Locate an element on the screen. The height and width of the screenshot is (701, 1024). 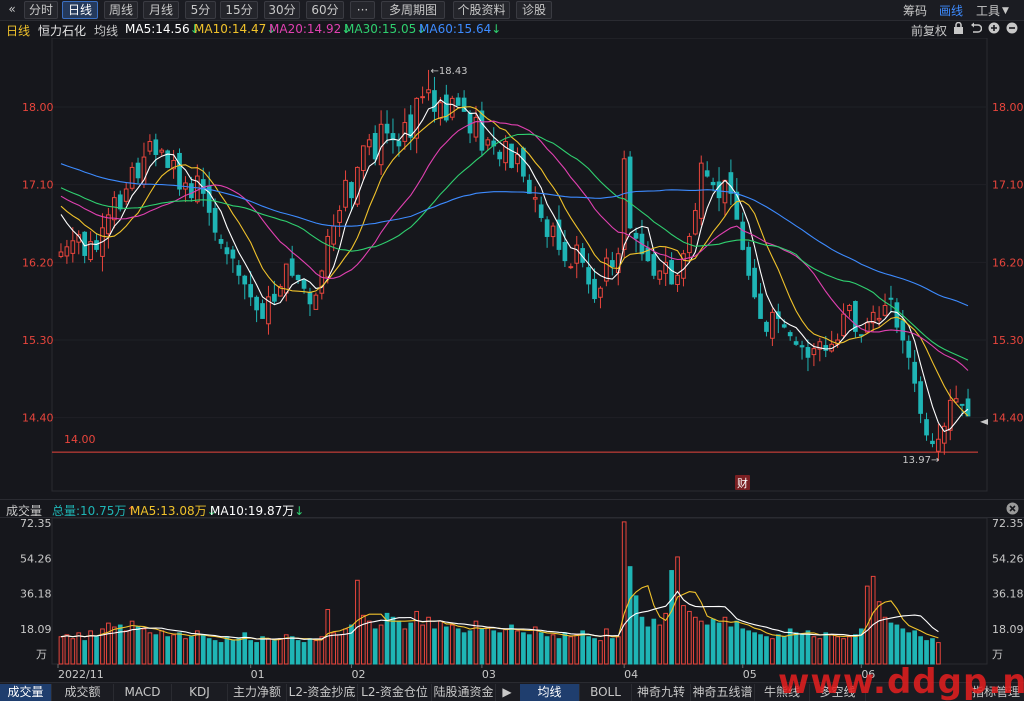
draw-line-button: 画线 is located at coordinates (951, 11).